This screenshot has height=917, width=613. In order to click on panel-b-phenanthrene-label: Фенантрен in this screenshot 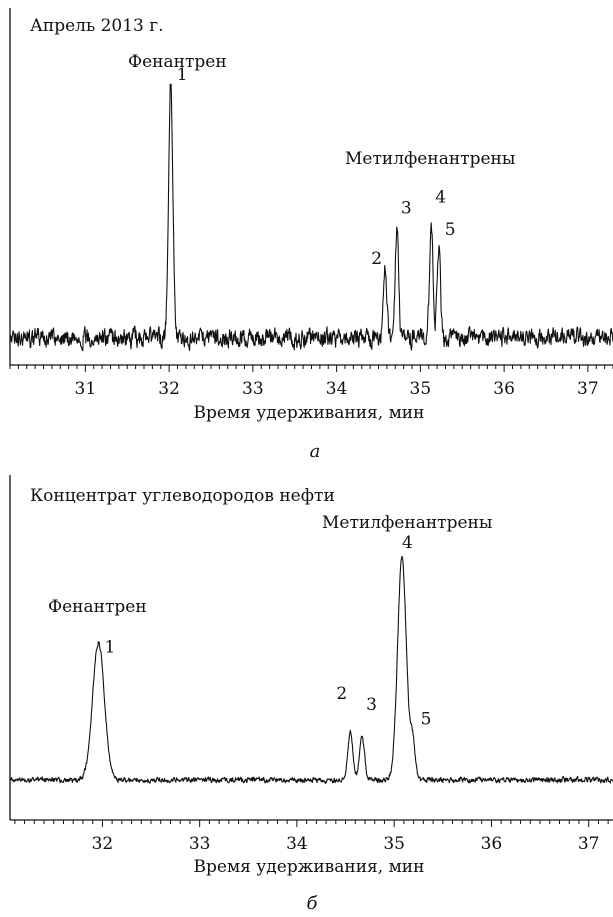, I will do `click(97, 607)`.